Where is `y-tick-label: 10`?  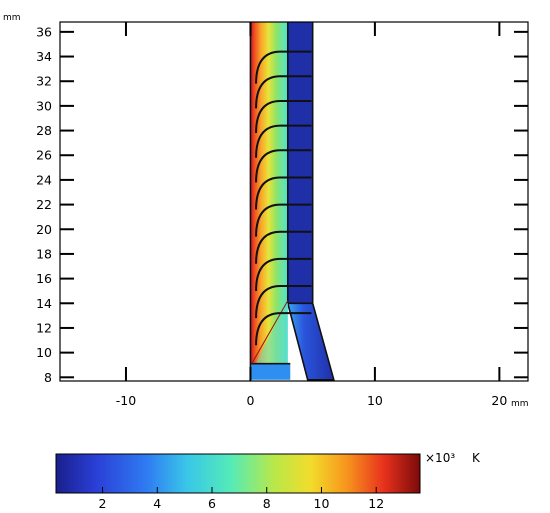 y-tick-label: 10 is located at coordinates (44, 352).